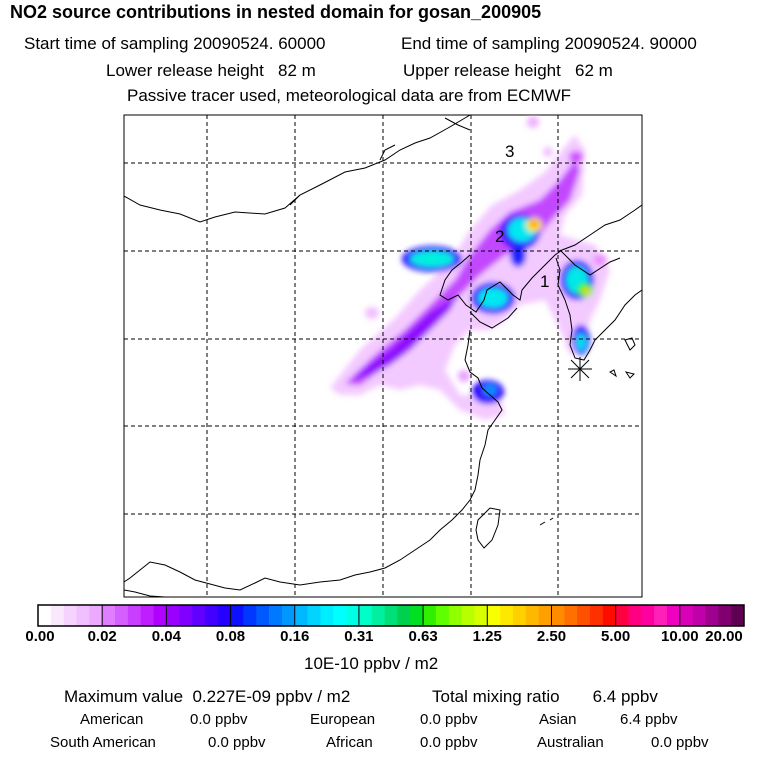 This screenshot has height=768, width=768. Describe the element at coordinates (724, 636) in the screenshot. I see `colorbar-tick-label: 20.00` at that location.